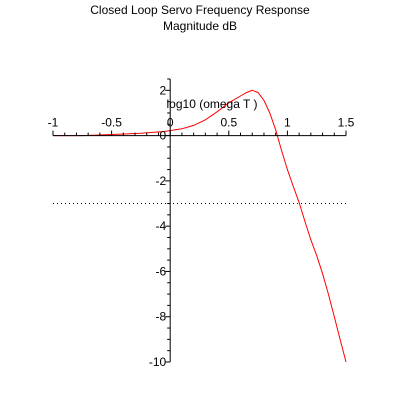 This screenshot has height=400, width=400. Describe the element at coordinates (53, 123) in the screenshot. I see `x-tick-label: -1` at that location.